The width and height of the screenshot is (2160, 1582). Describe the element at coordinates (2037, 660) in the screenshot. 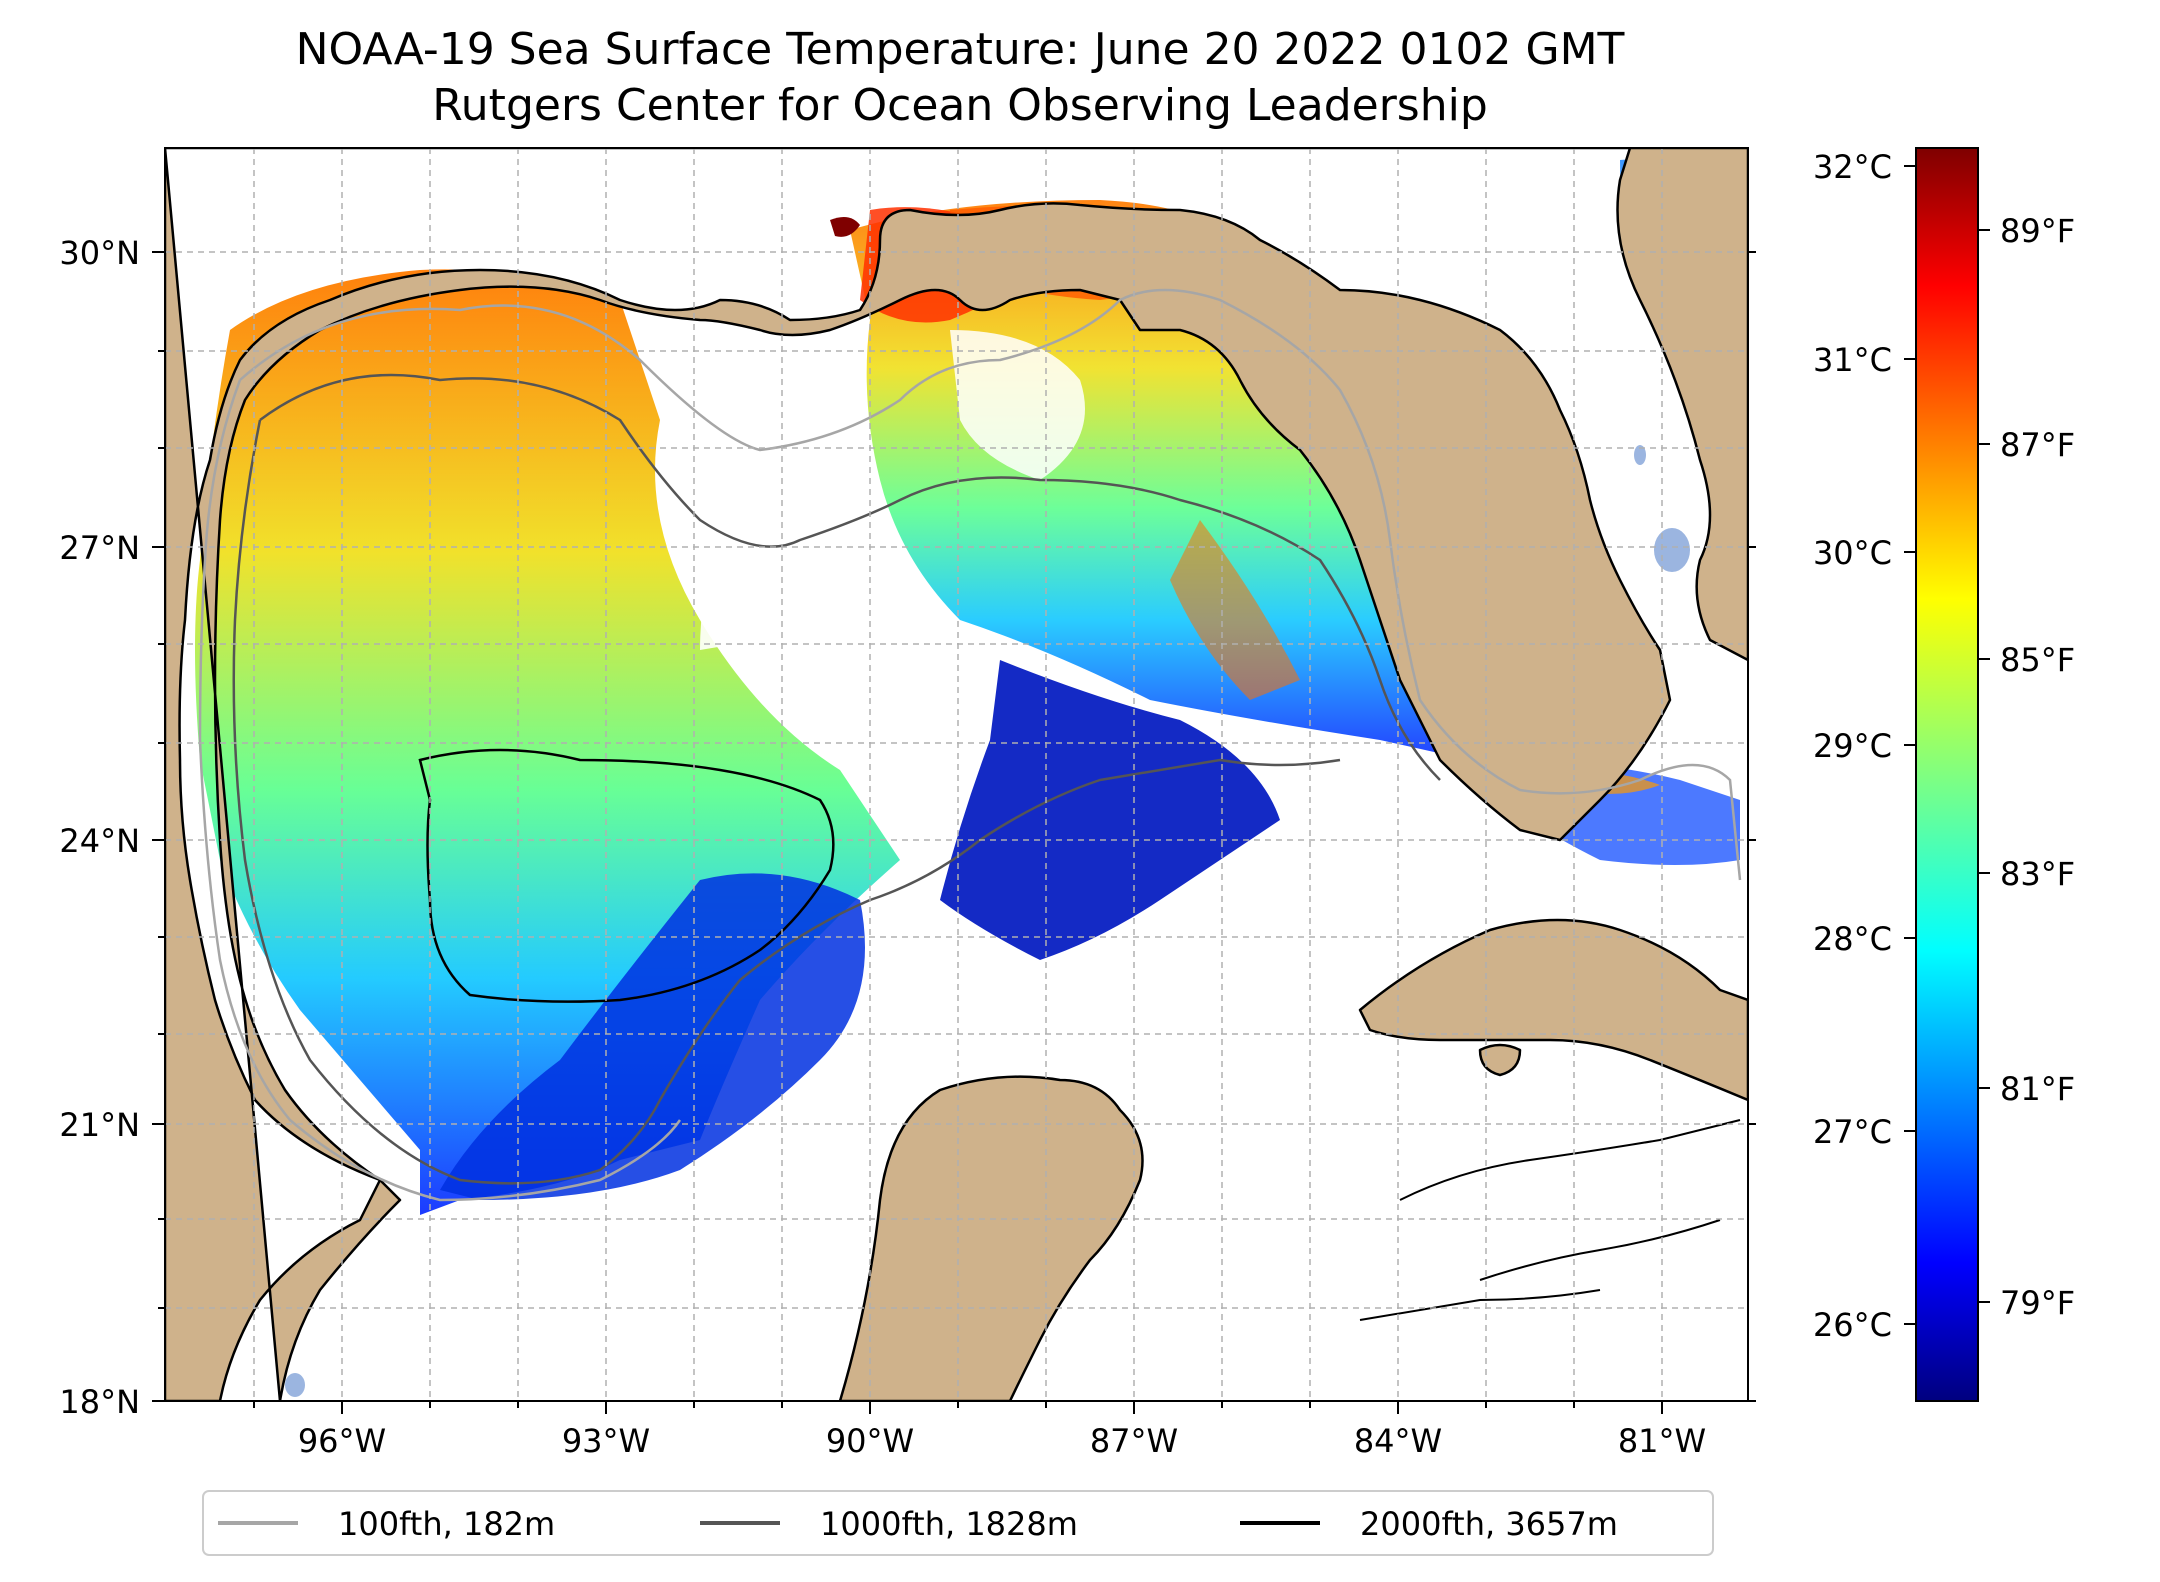

I see `colorbar-fahrenheit-label: 85°F` at that location.